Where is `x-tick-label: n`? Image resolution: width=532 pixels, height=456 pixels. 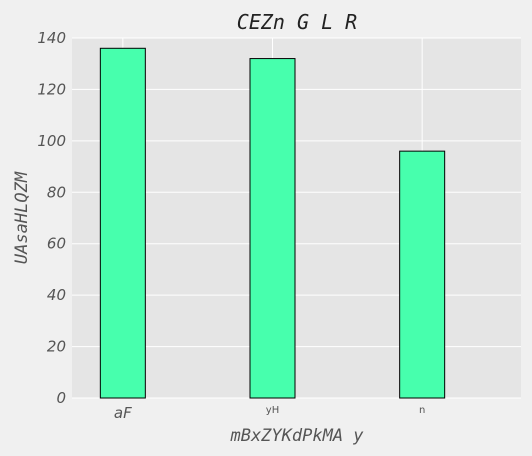 x-tick-label: n is located at coordinates (422, 410).